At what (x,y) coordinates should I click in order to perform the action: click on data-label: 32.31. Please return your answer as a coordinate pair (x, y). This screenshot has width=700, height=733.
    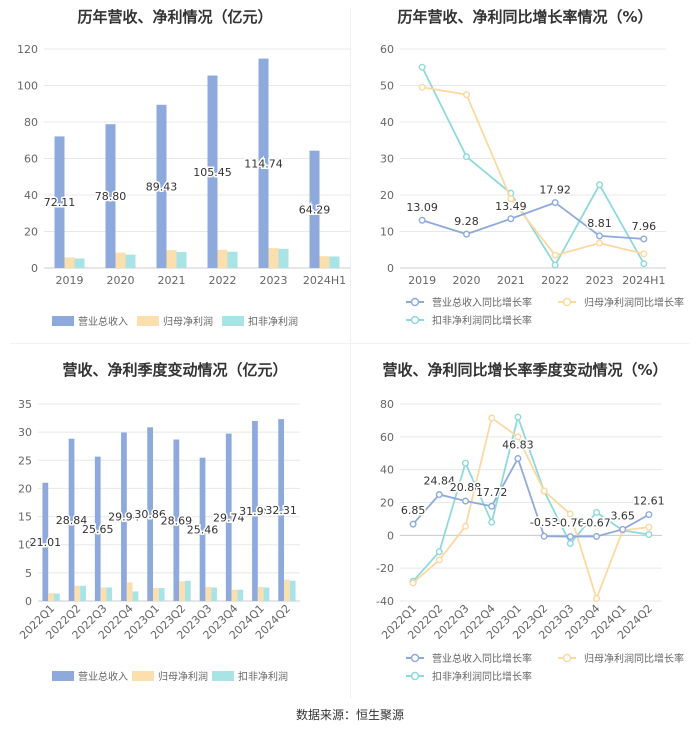
    Looking at the image, I should click on (281, 510).